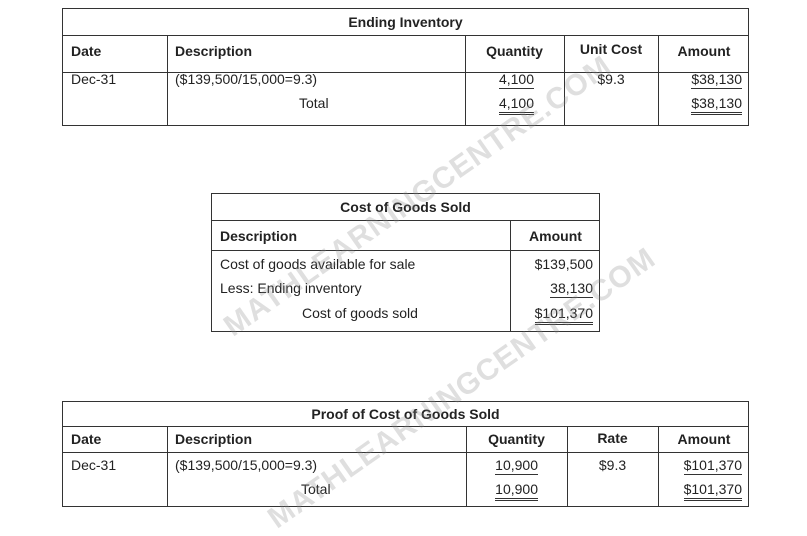 Image resolution: width=807 pixels, height=536 pixels. I want to click on cogs-row-available-amount: $139,500, so click(563, 264).